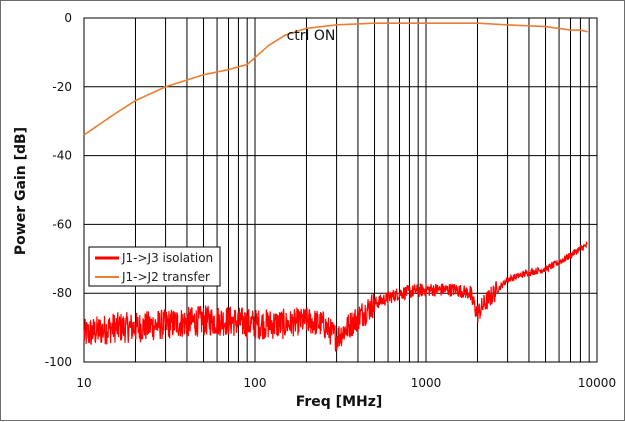  What do you see at coordinates (167, 258) in the screenshot?
I see `legend-label-isolation: J1->J3 isolation` at bounding box center [167, 258].